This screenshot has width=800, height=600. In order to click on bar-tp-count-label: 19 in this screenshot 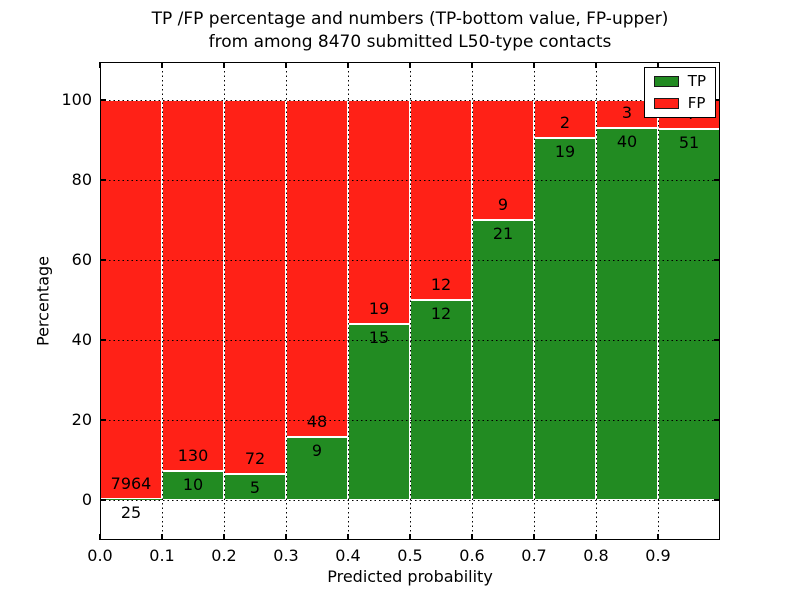, I will do `click(565, 152)`.